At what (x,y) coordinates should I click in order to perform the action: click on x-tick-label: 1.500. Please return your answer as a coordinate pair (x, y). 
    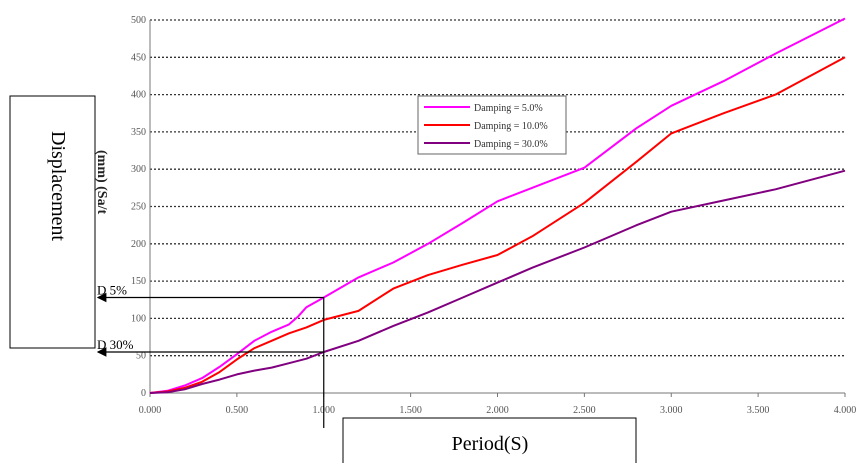
    Looking at the image, I should click on (410, 410).